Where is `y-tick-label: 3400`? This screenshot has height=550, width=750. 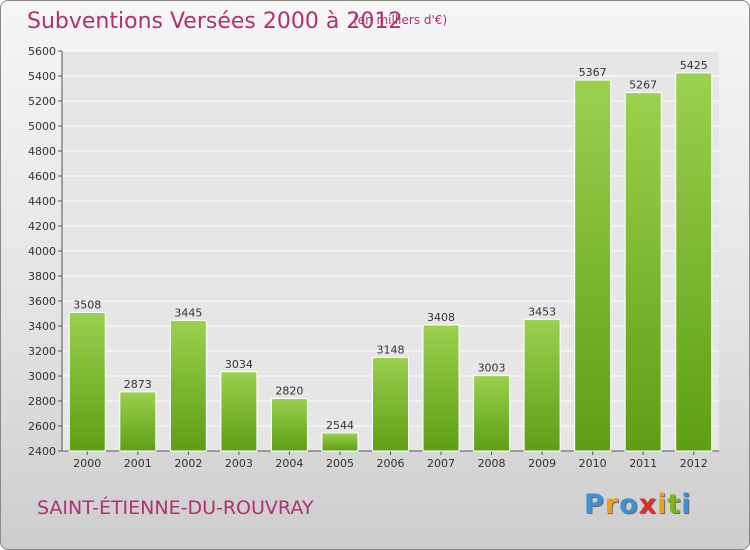
y-tick-label: 3400 is located at coordinates (42, 326).